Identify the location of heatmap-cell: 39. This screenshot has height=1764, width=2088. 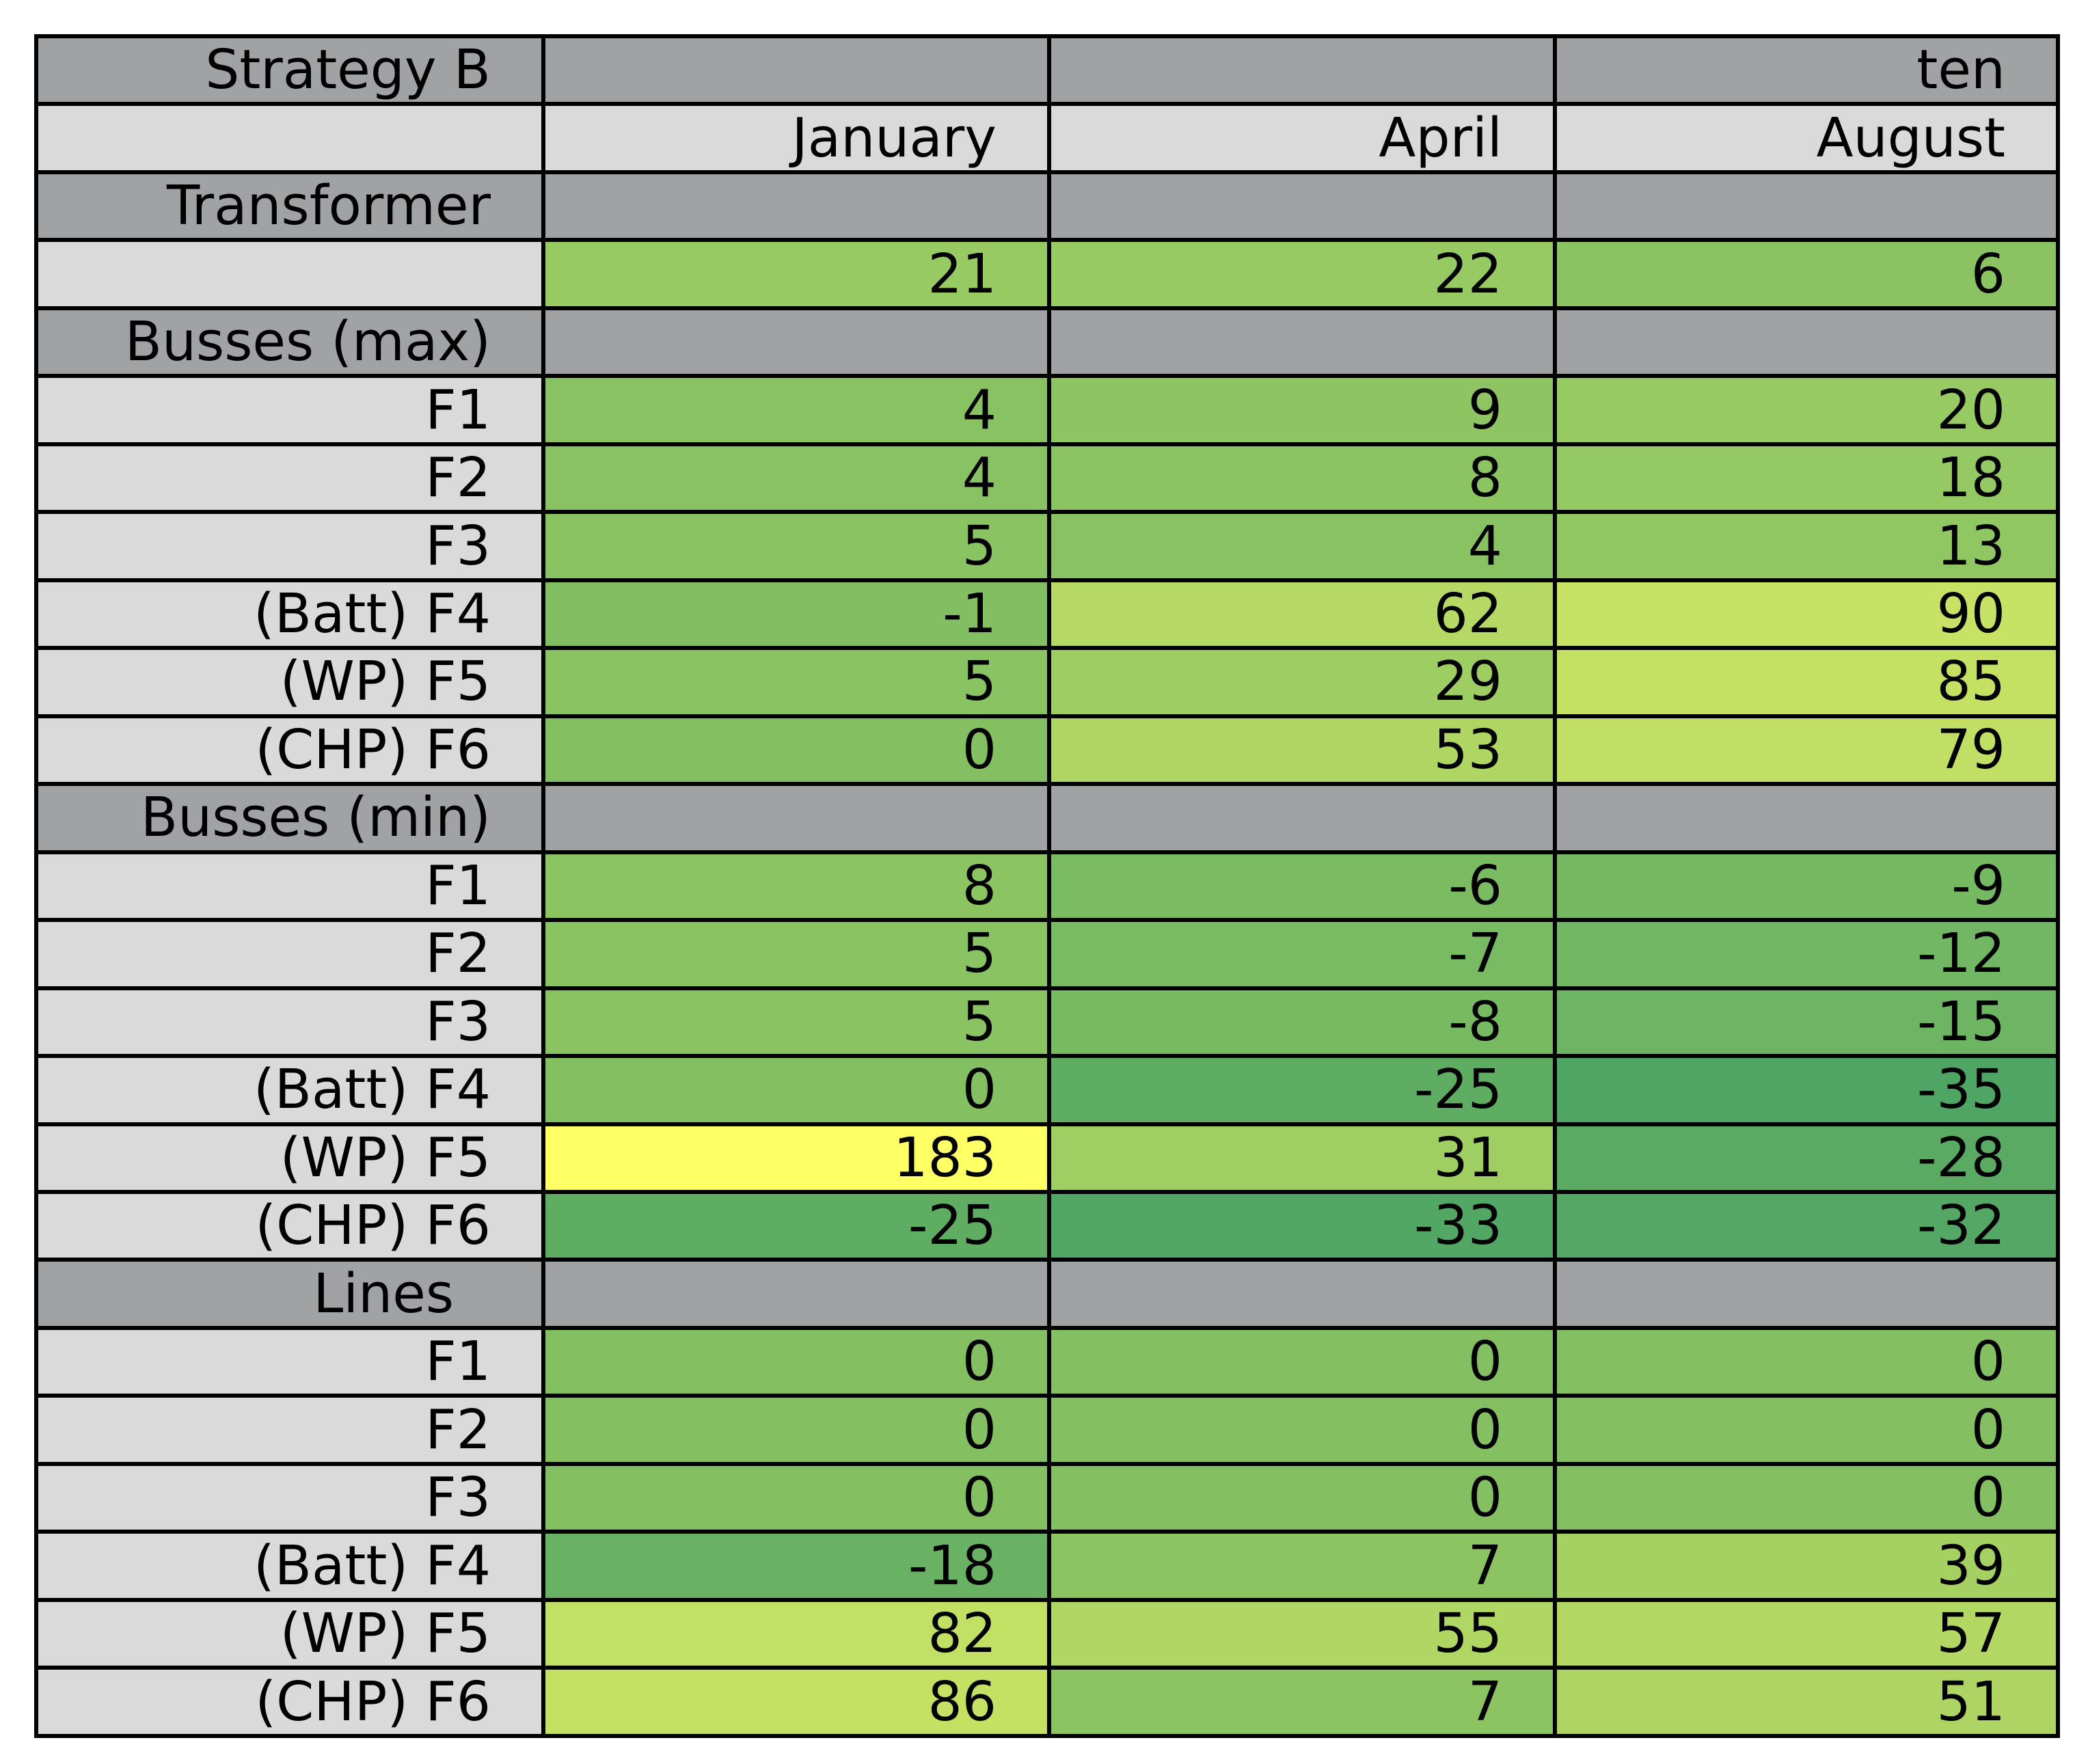
(1807, 1566).